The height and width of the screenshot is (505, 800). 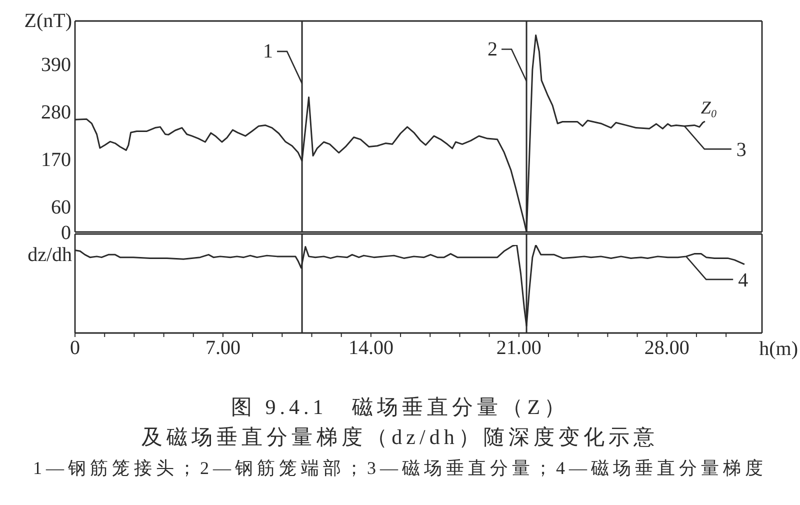 I want to click on legend-label: 4, so click(x=743, y=280).